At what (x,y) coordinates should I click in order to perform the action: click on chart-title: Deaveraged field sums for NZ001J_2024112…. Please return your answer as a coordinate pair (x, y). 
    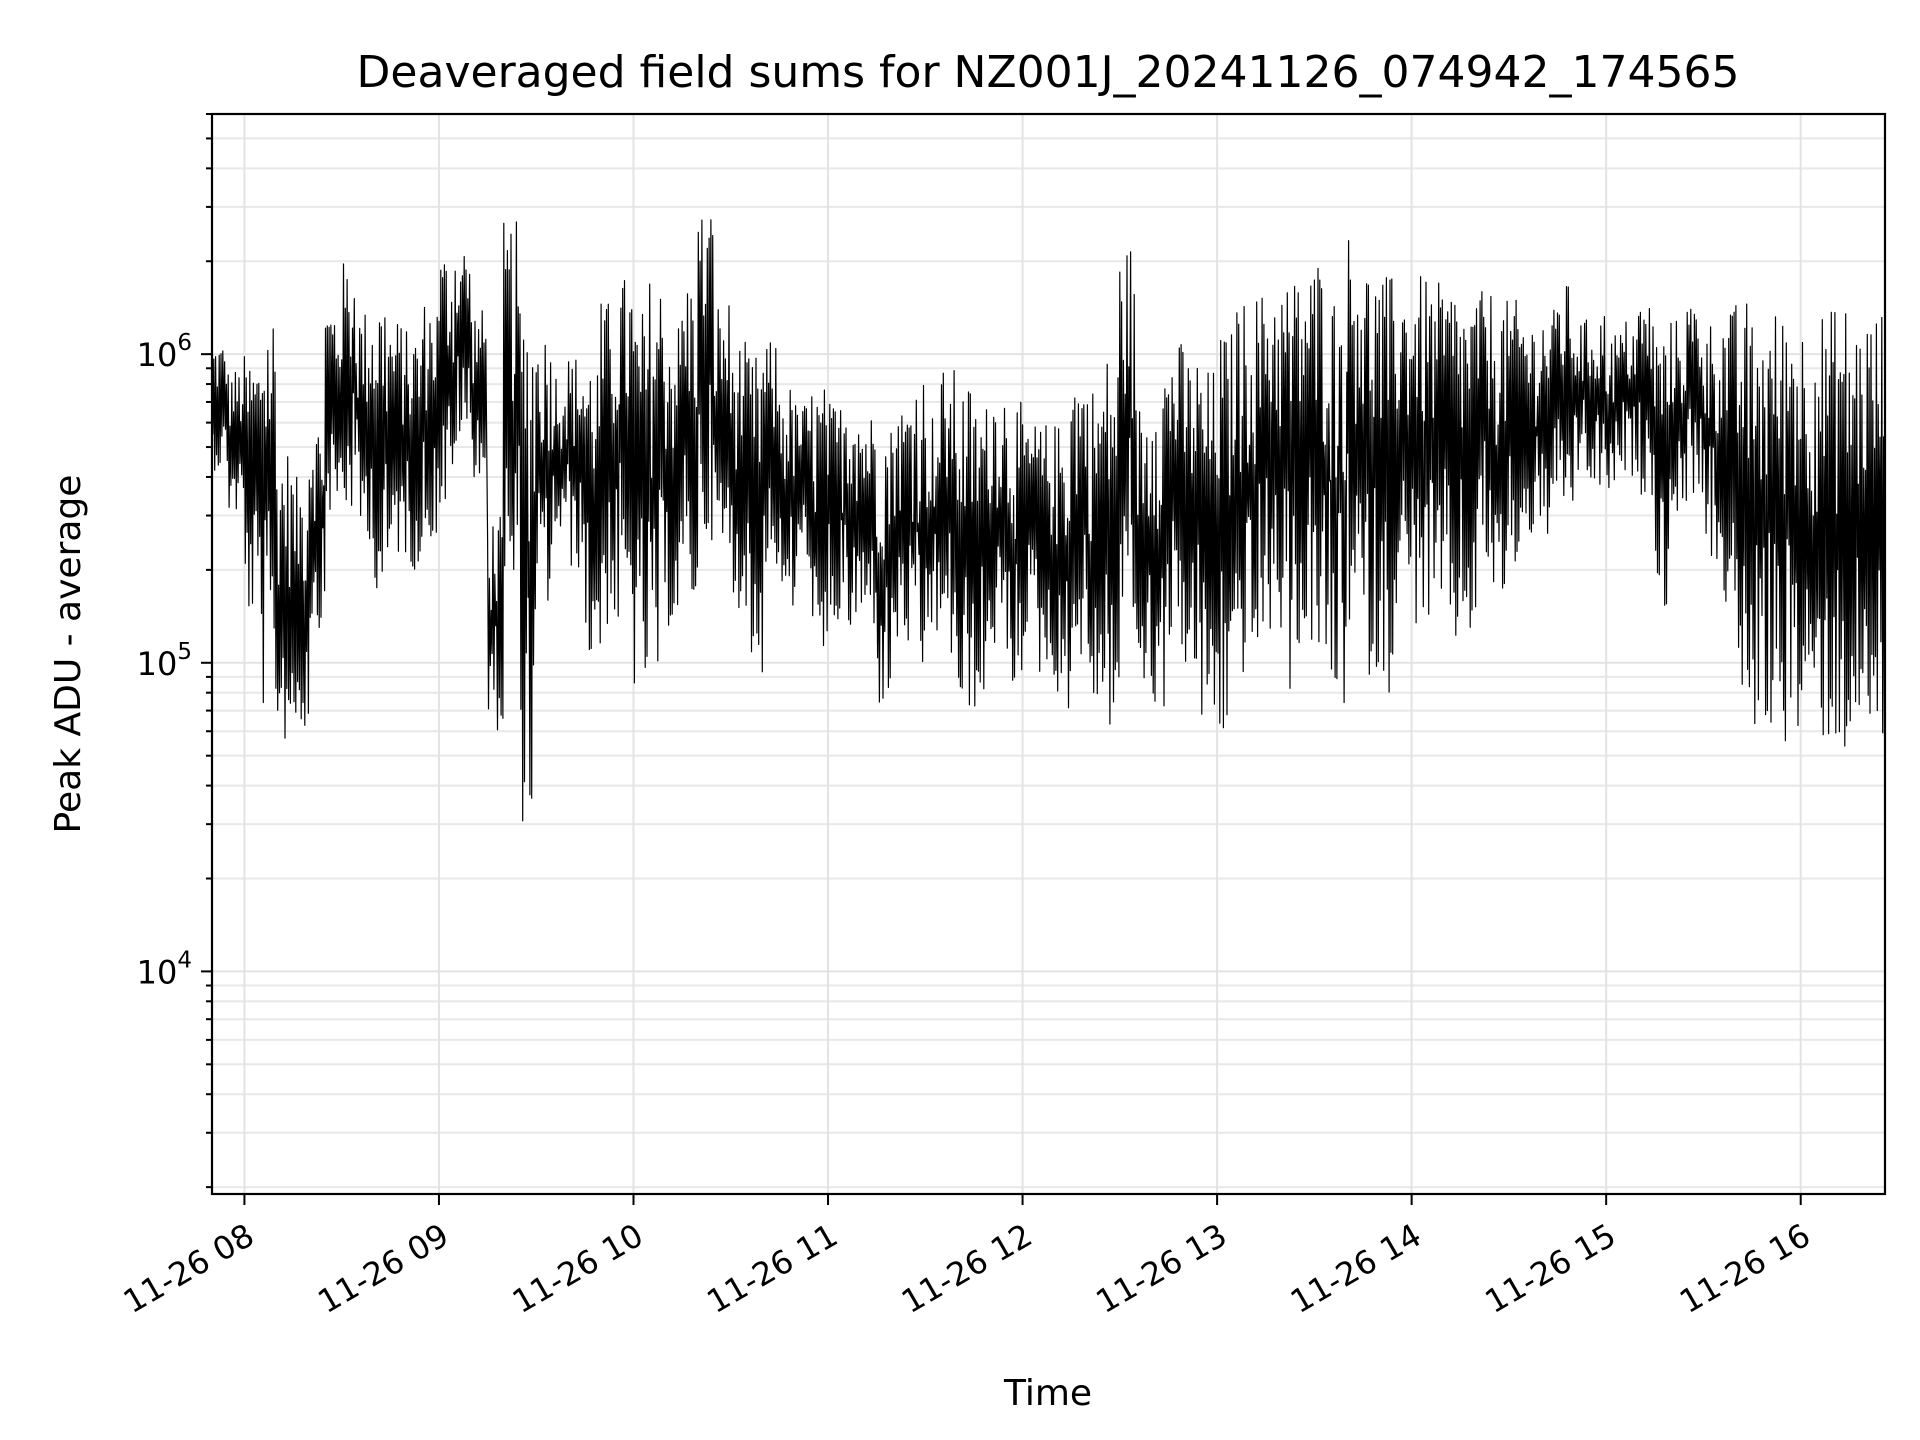
    Looking at the image, I should click on (1048, 72).